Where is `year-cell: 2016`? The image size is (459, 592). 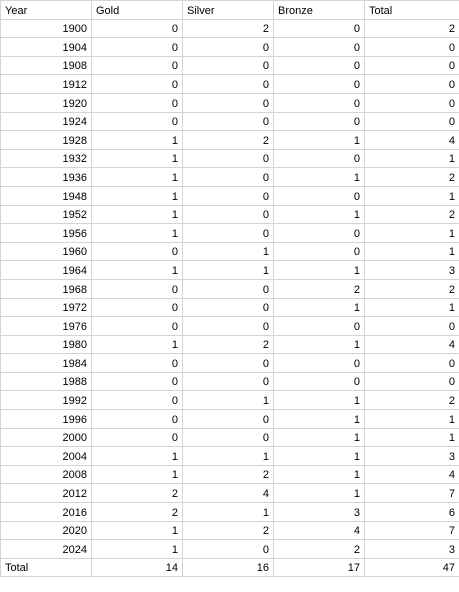 year-cell: 2016 is located at coordinates (46, 512).